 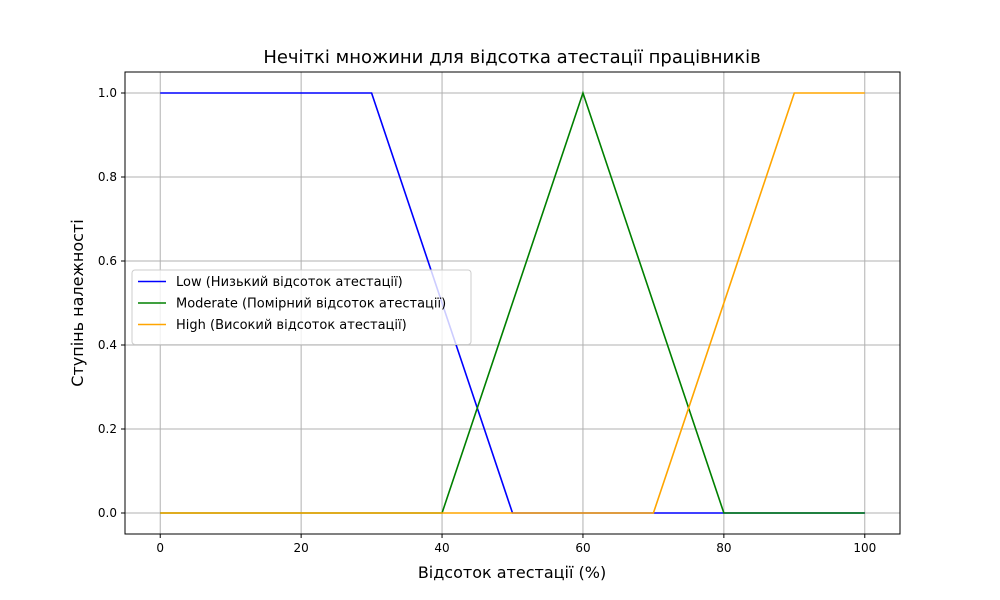 What do you see at coordinates (512, 572) in the screenshot?
I see `x-axis-label: Відсоток атестації (%)` at bounding box center [512, 572].